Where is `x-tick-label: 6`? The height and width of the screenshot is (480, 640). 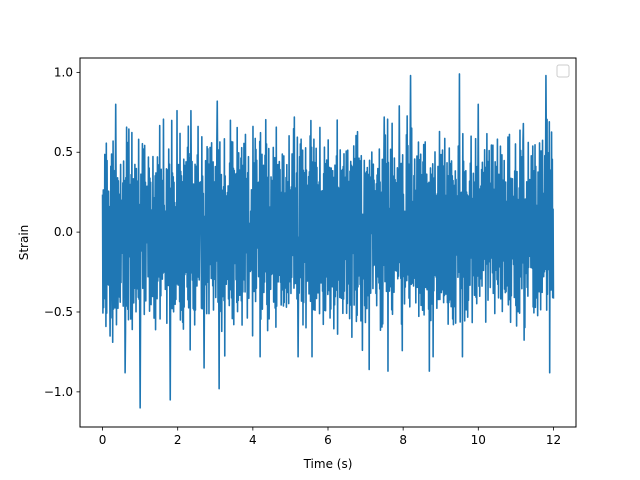
x-tick-label: 6 is located at coordinates (328, 440).